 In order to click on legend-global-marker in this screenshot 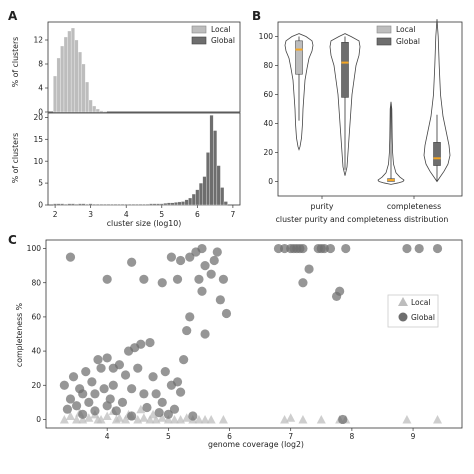, I will do `click(403, 317)`.